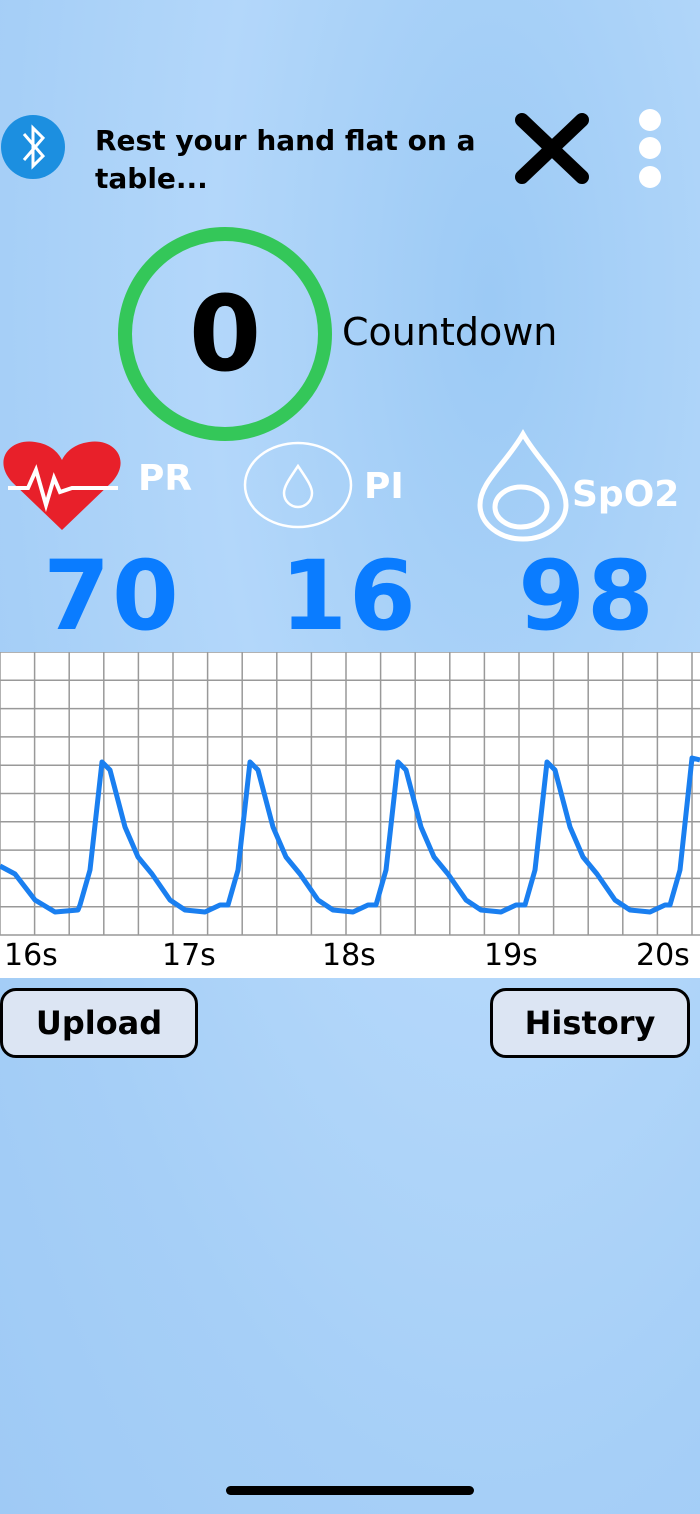  What do you see at coordinates (31, 955) in the screenshot?
I see `time-label: 16s` at bounding box center [31, 955].